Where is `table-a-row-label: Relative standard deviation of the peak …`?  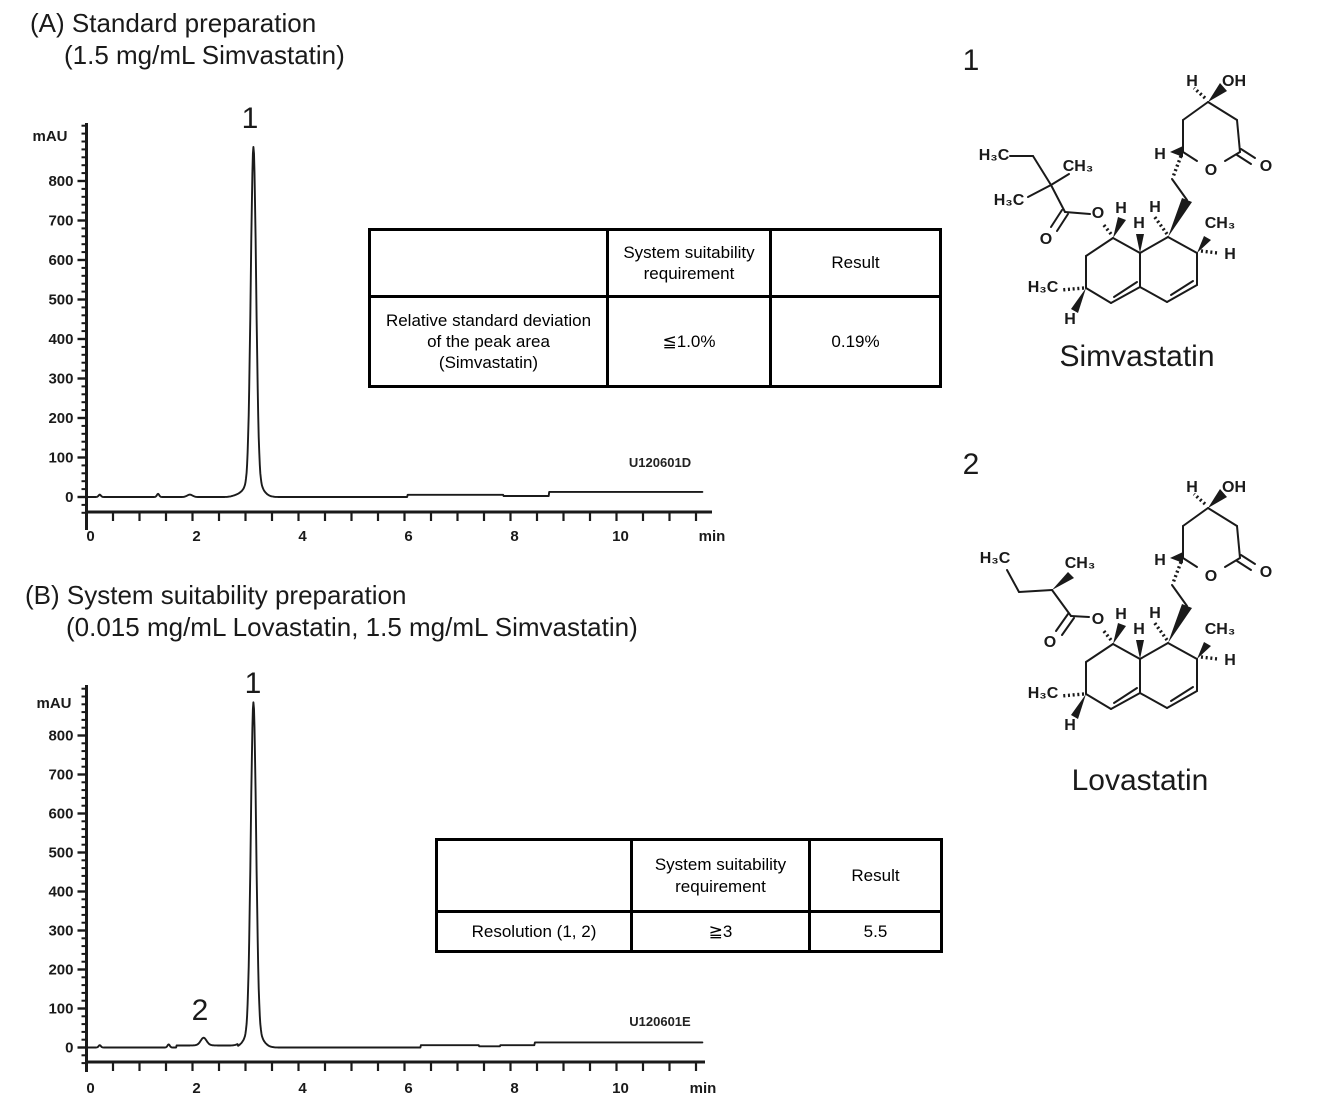 table-a-row-label: Relative standard deviation of the peak … is located at coordinates (488, 340).